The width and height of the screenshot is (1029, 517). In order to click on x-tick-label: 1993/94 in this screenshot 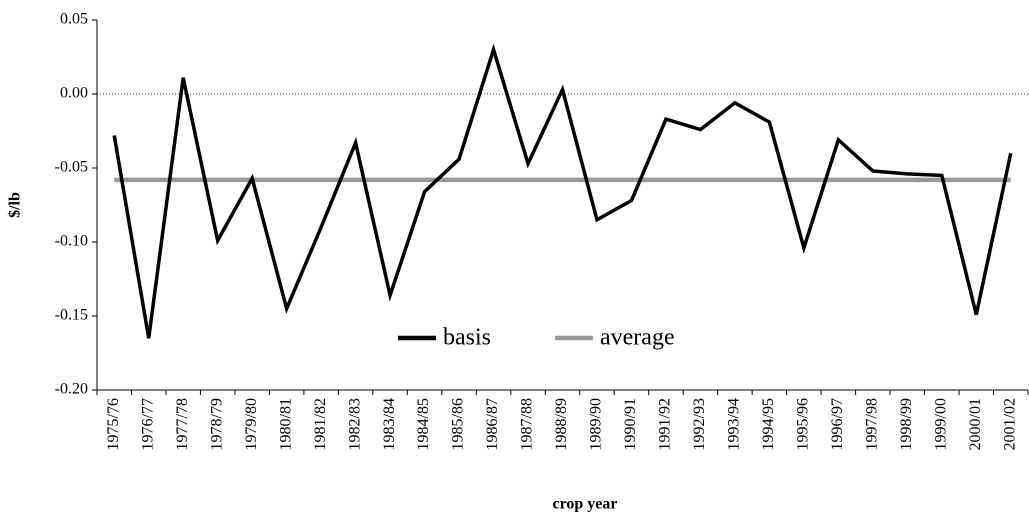, I will do `click(734, 424)`.